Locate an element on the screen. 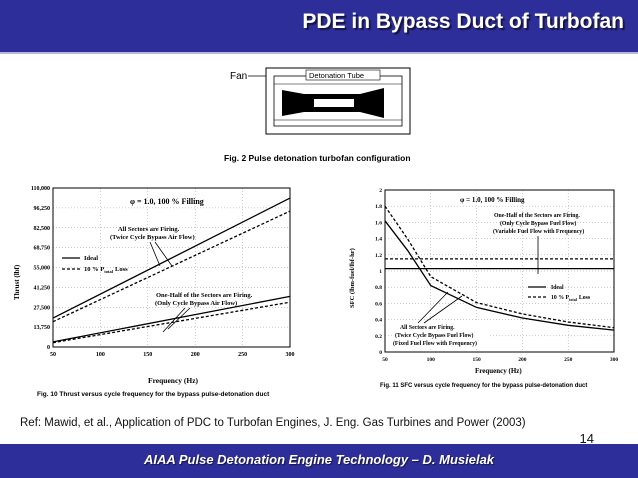 This screenshot has width=638, height=478. sfc-annot-2a: All Sectors are Firing. is located at coordinates (427, 328).